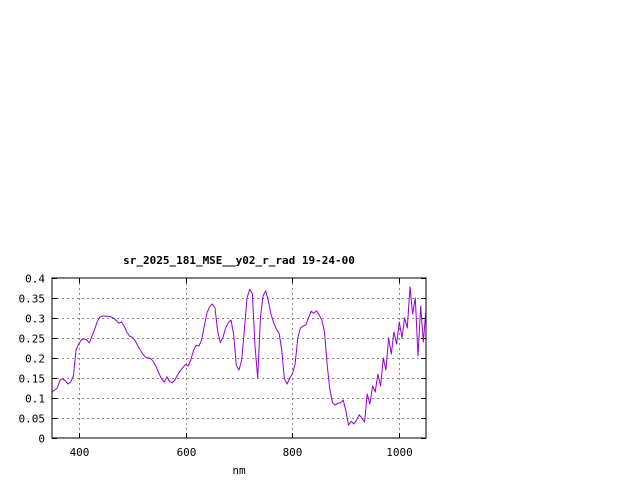  Describe the element at coordinates (239, 470) in the screenshot. I see `x-axis-label: nm` at that location.